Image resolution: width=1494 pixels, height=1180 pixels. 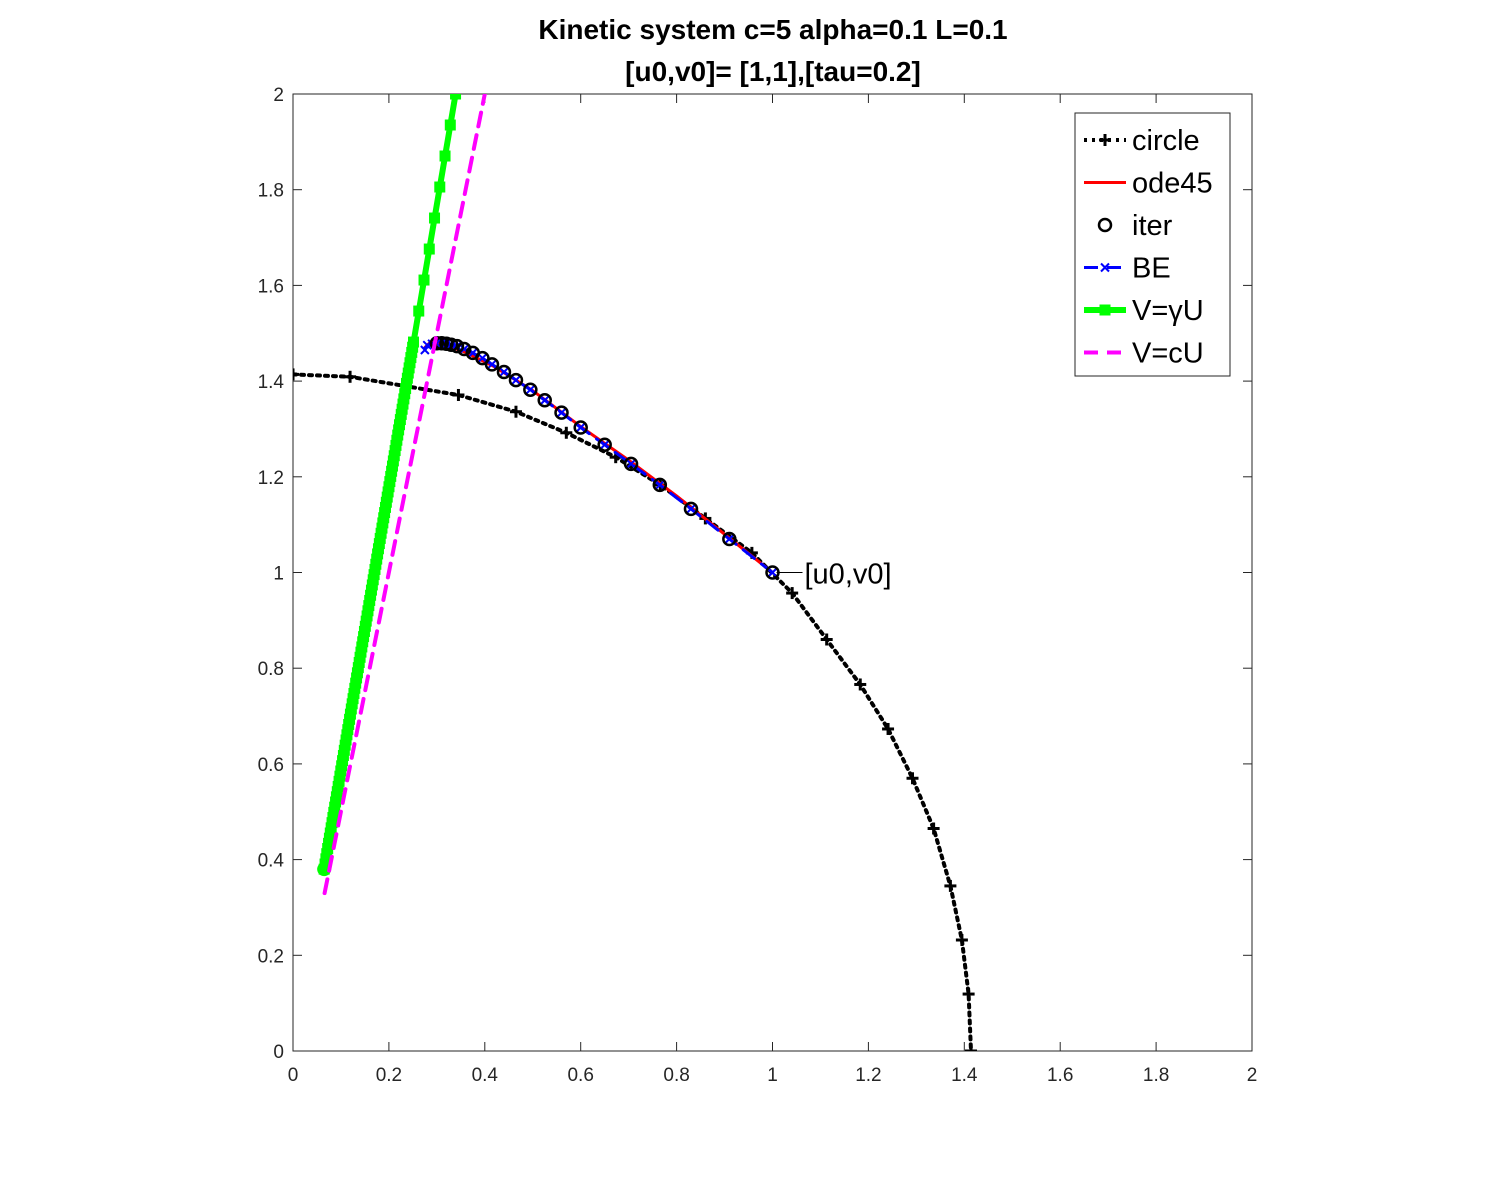 What do you see at coordinates (271, 956) in the screenshot?
I see `y-tick-label: 0.2` at bounding box center [271, 956].